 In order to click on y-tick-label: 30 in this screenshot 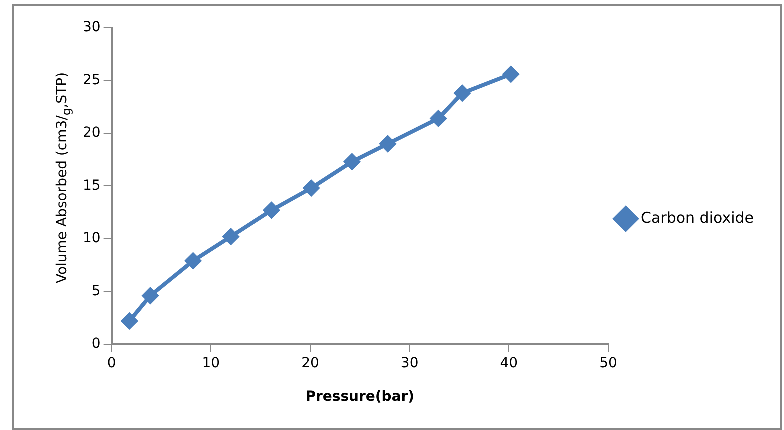, I will do `click(91, 28)`.